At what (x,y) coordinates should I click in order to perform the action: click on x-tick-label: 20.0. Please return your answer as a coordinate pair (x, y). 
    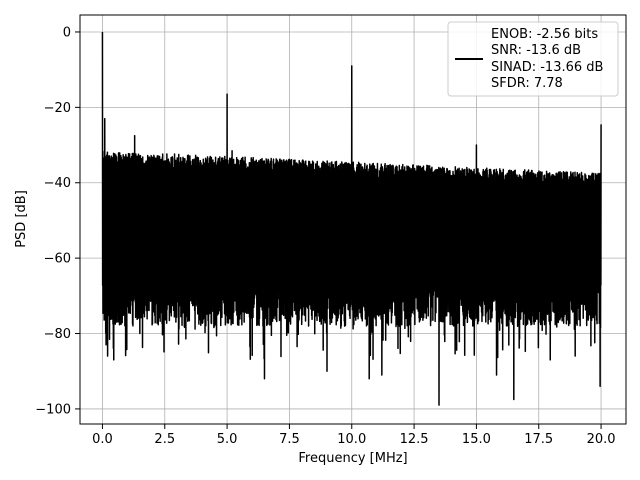
    Looking at the image, I should click on (601, 439).